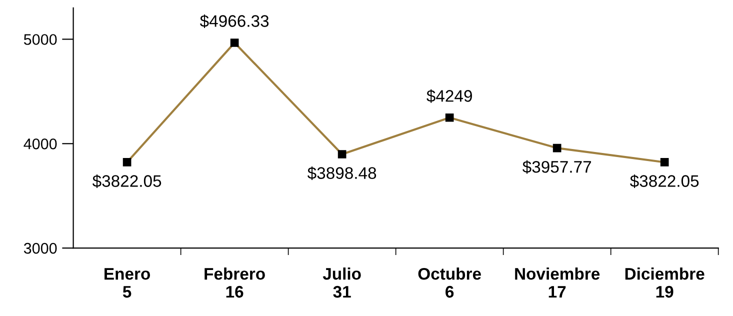 This screenshot has height=316, width=733. Describe the element at coordinates (664, 283) in the screenshot. I see `x-tick-label: Diciembre 19` at that location.